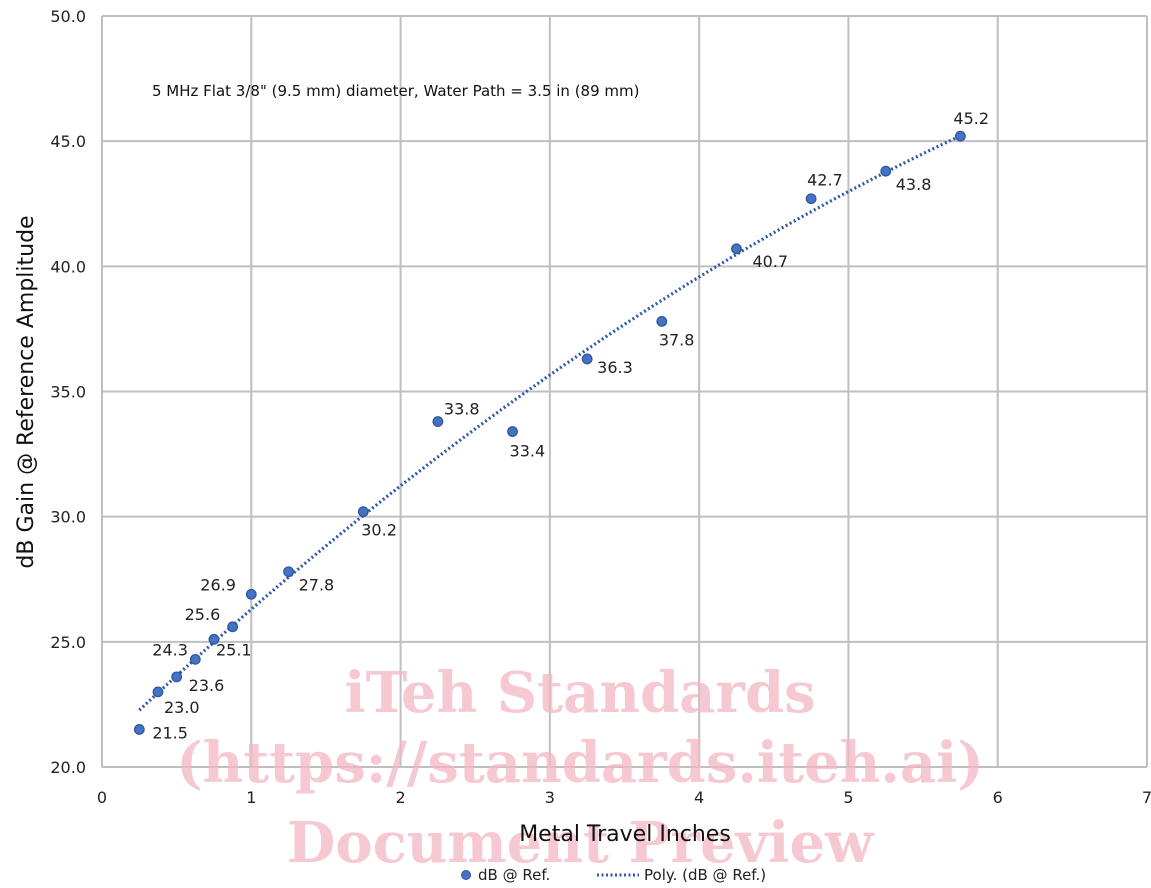  Describe the element at coordinates (825, 180) in the screenshot. I see `data-label: 42.7` at that location.